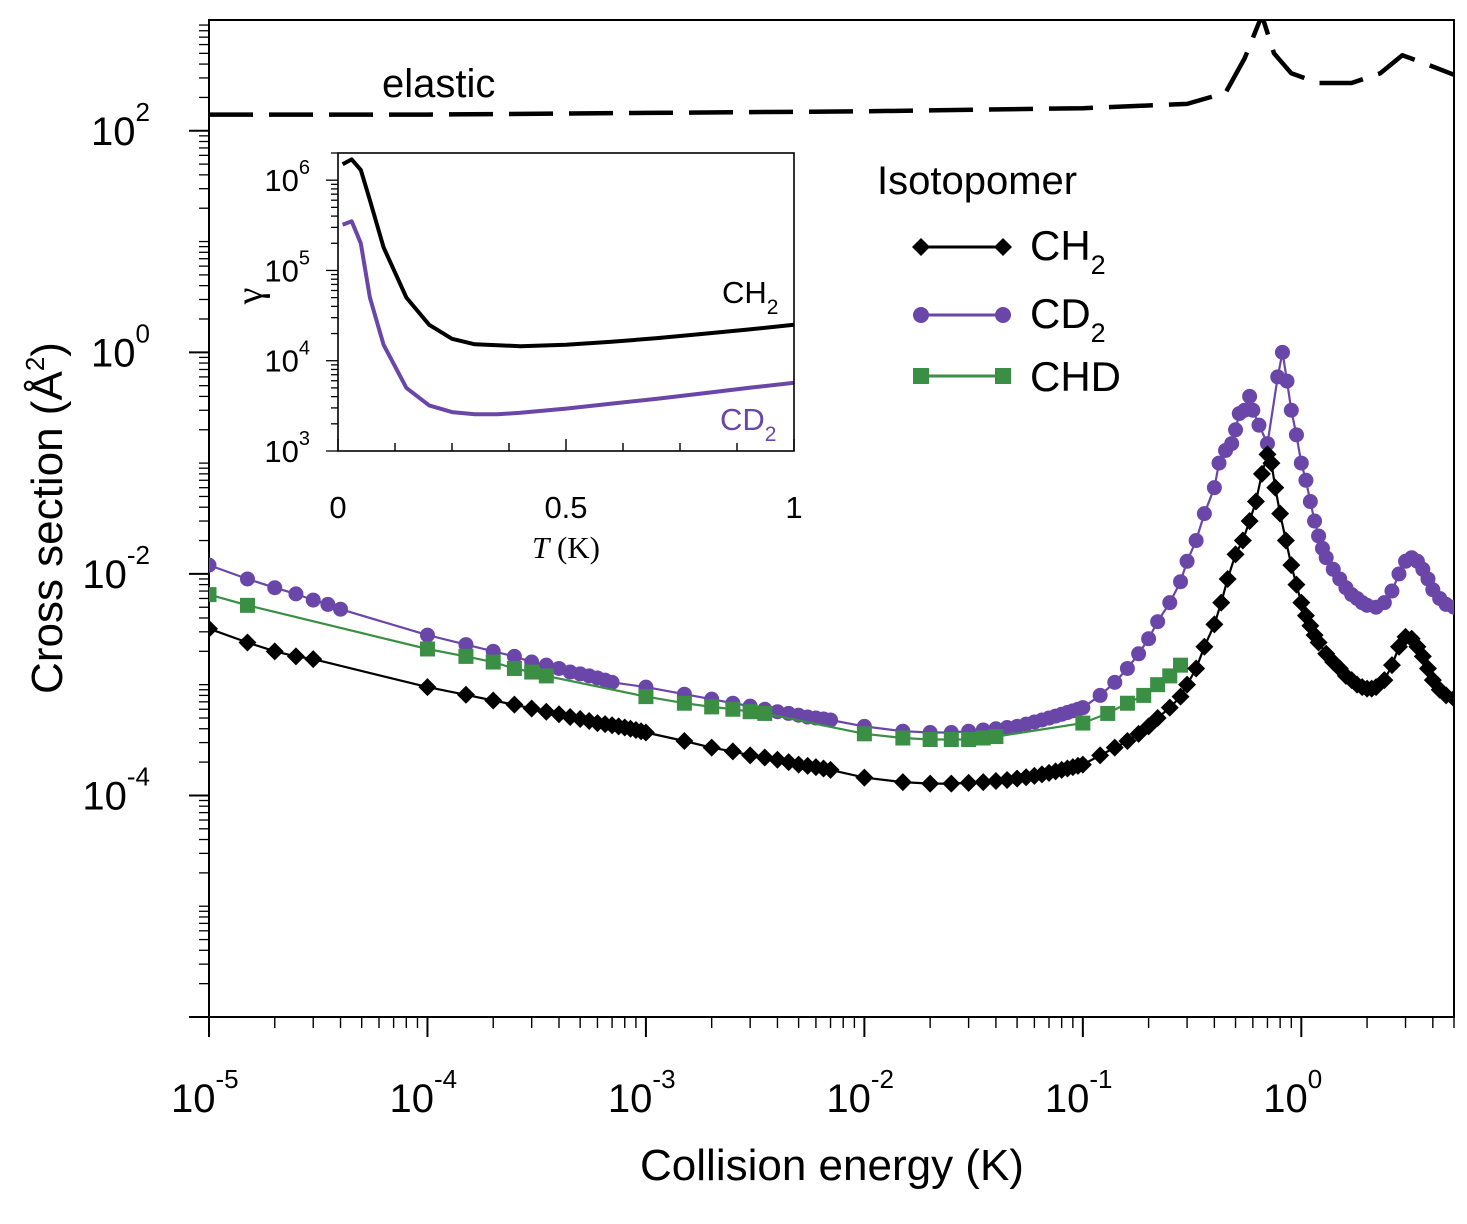 The height and width of the screenshot is (1224, 1467). I want to click on legend-label-chd: CHD, so click(1075, 376).